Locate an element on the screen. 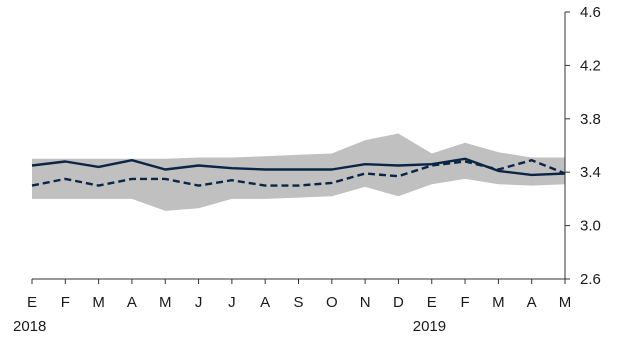 The image size is (620, 339). y-tick-label: 4.2 is located at coordinates (590, 65).